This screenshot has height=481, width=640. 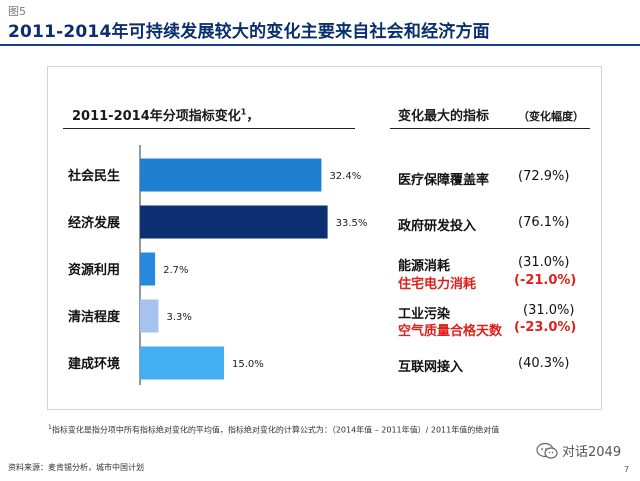 What do you see at coordinates (444, 116) in the screenshot?
I see `right-panel-header: 变化最大的指标` at bounding box center [444, 116].